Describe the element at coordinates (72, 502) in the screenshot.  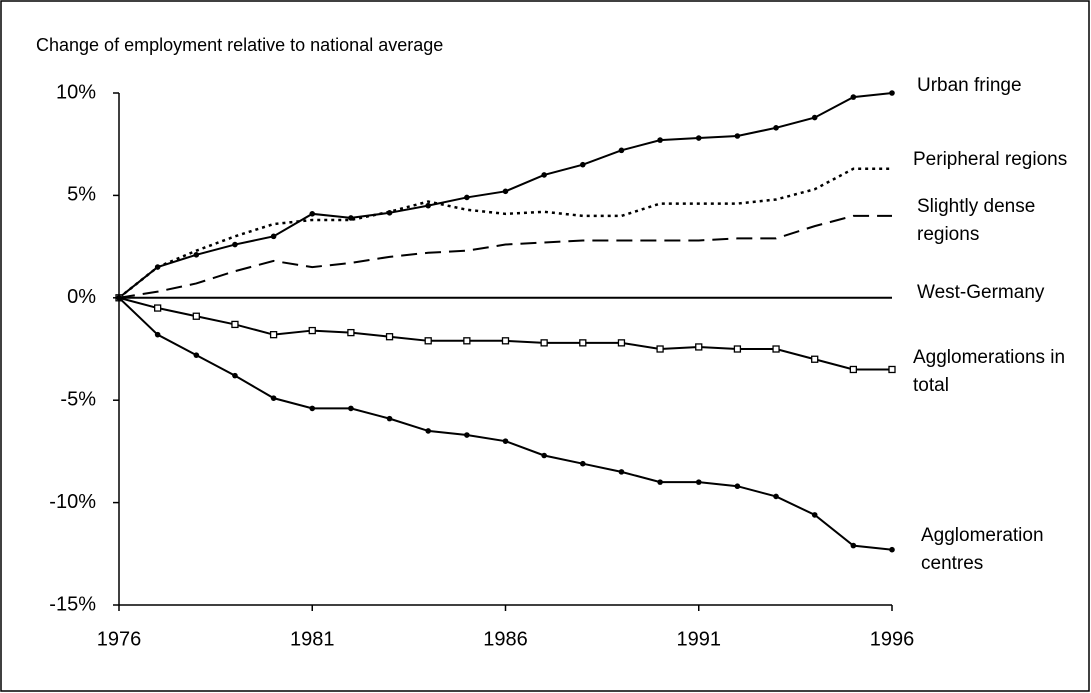
I see `y-tick-label: -10%` at that location.